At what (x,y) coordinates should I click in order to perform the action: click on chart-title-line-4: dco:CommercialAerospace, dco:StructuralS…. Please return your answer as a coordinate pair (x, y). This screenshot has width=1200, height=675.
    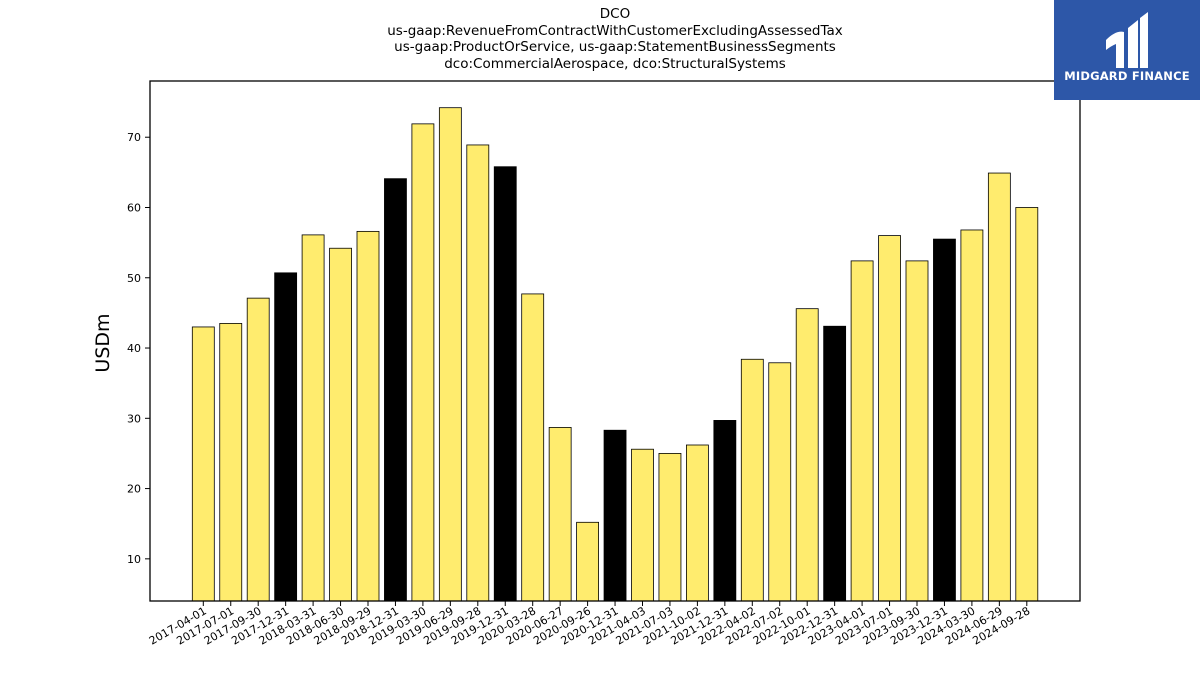
    Looking at the image, I should click on (615, 63).